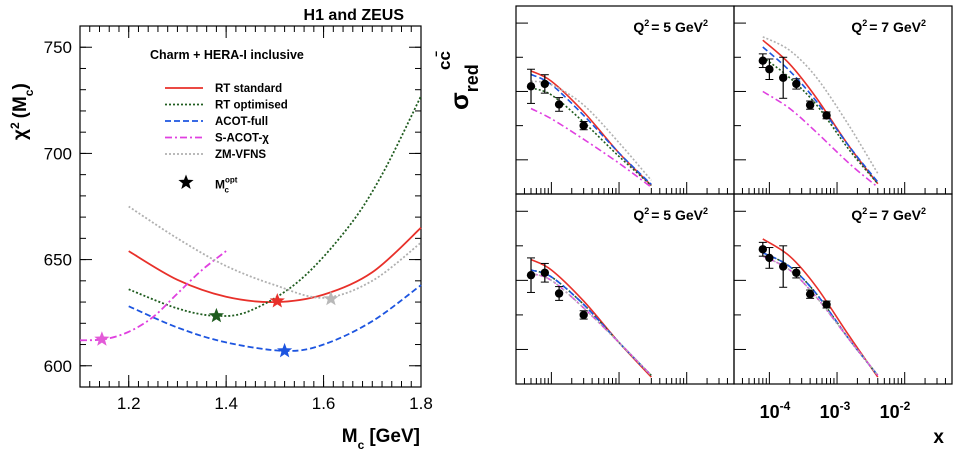  I want to click on panel-frame, so click(843, 289).